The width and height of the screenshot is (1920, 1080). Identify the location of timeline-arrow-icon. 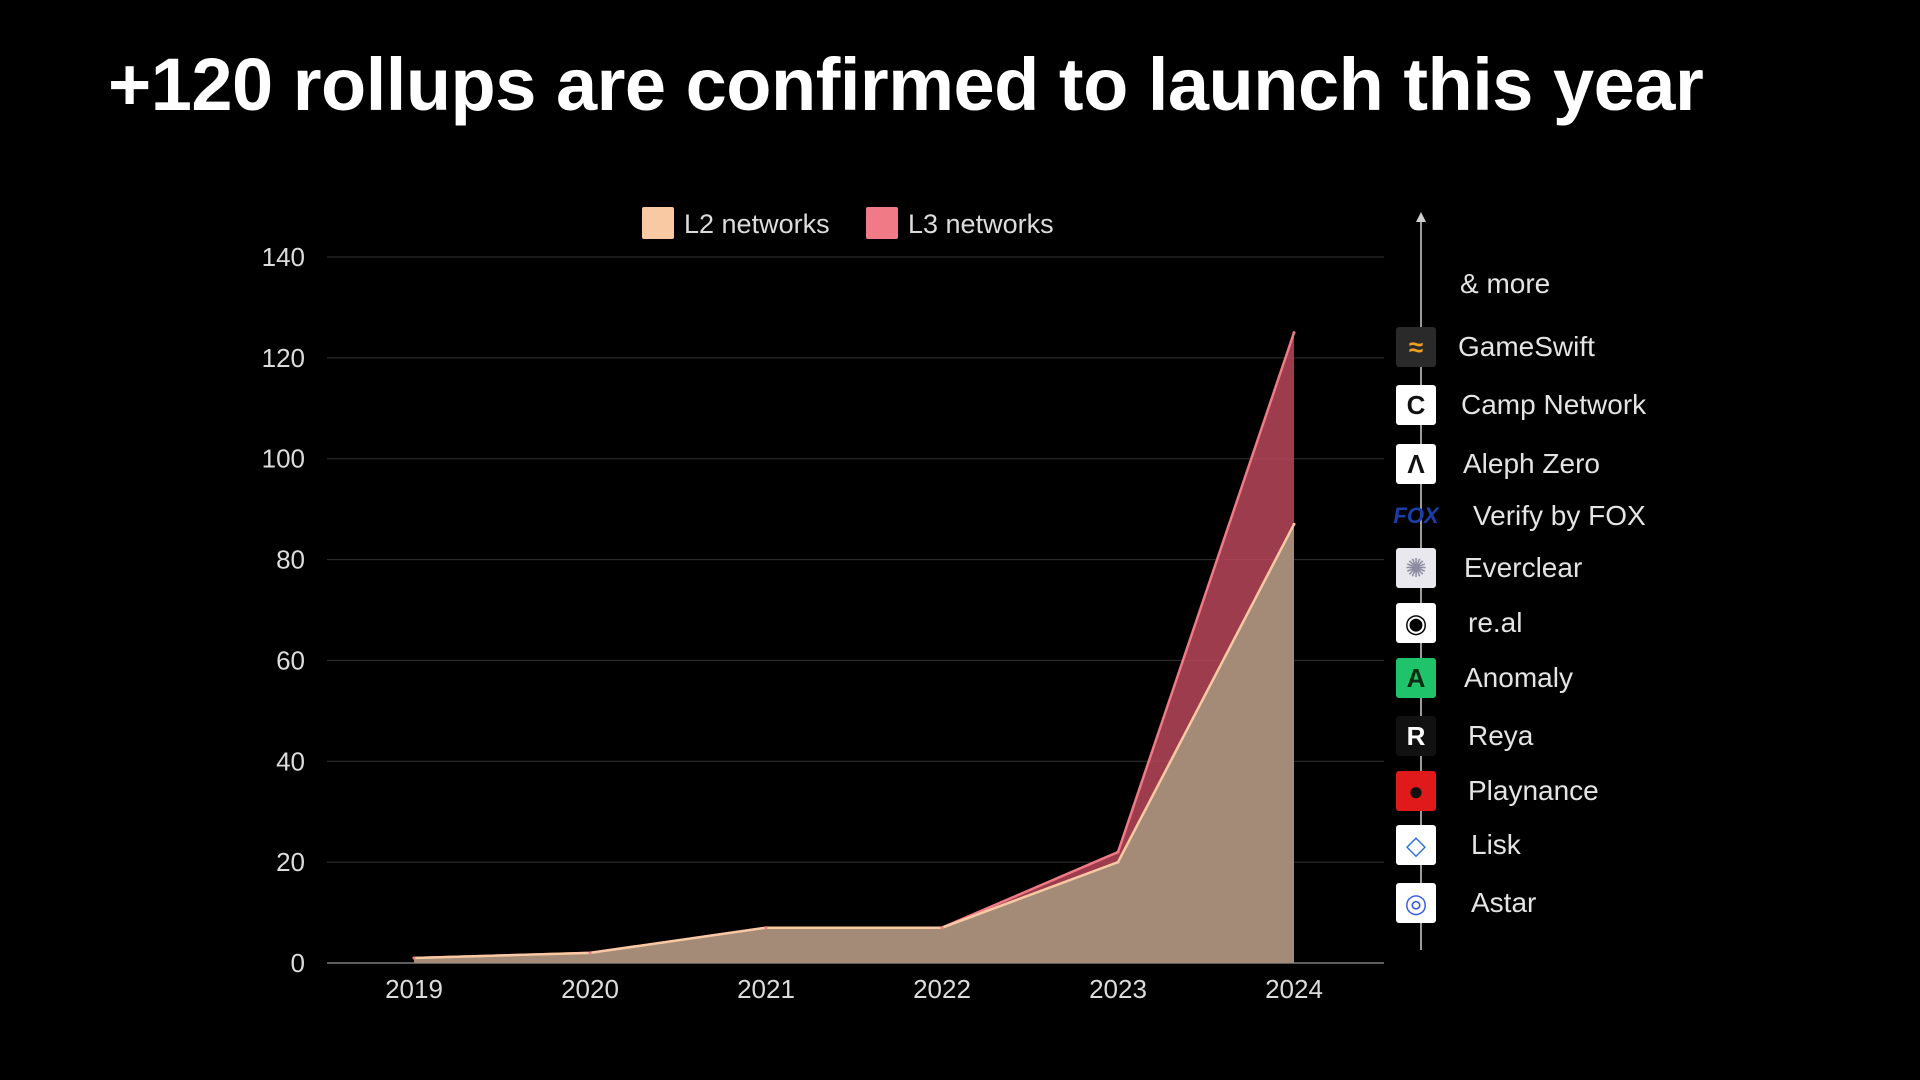
(1421, 217).